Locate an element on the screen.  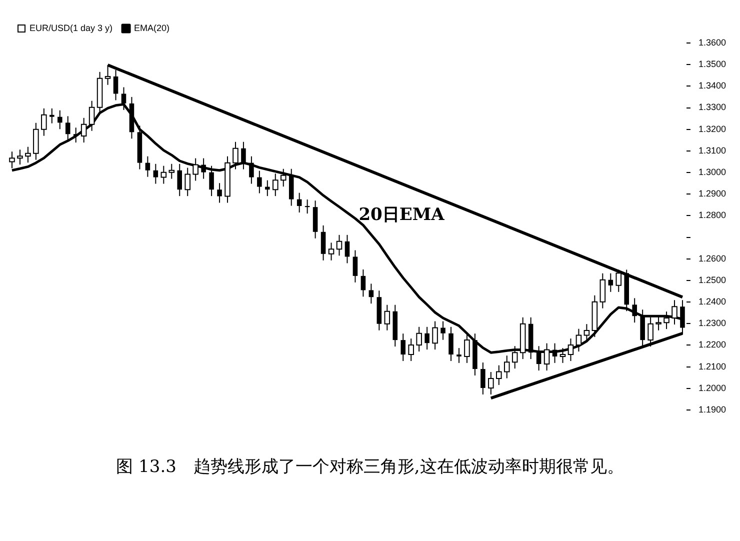
y-tick-label: 1.2000 is located at coordinates (712, 387).